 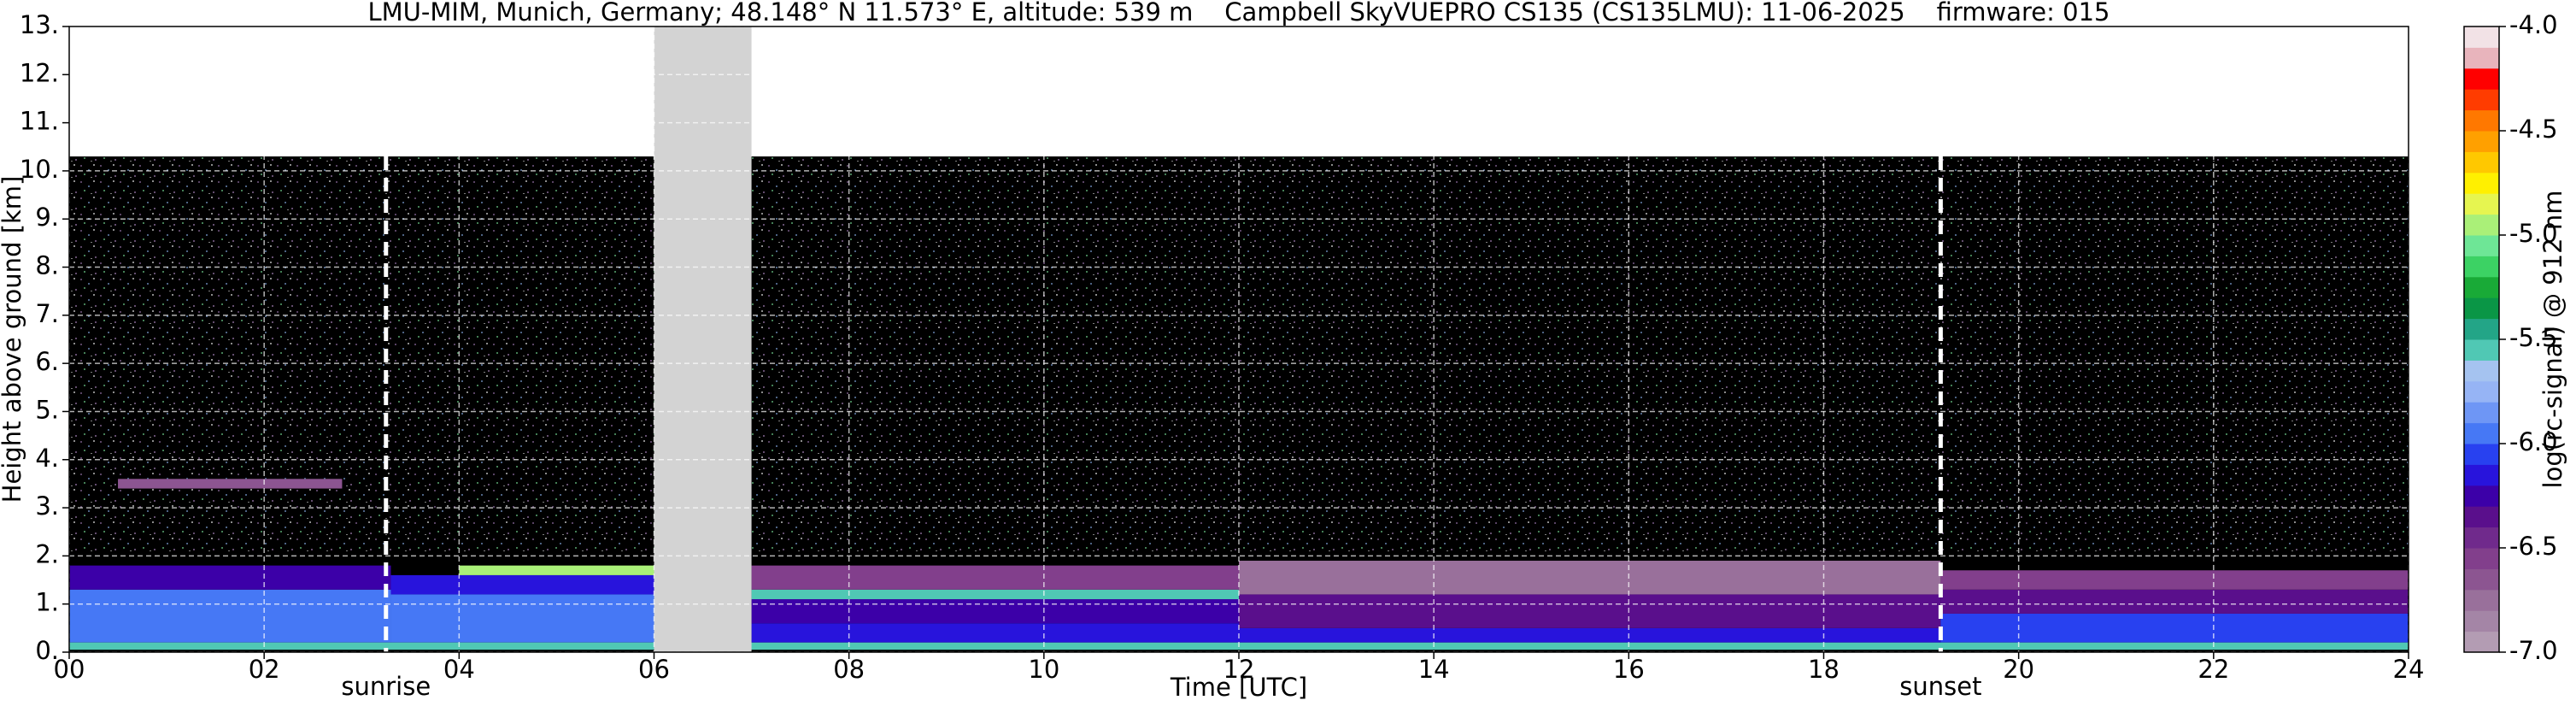 I want to click on colorbar-tick-label: -6.0, so click(x=2533, y=441).